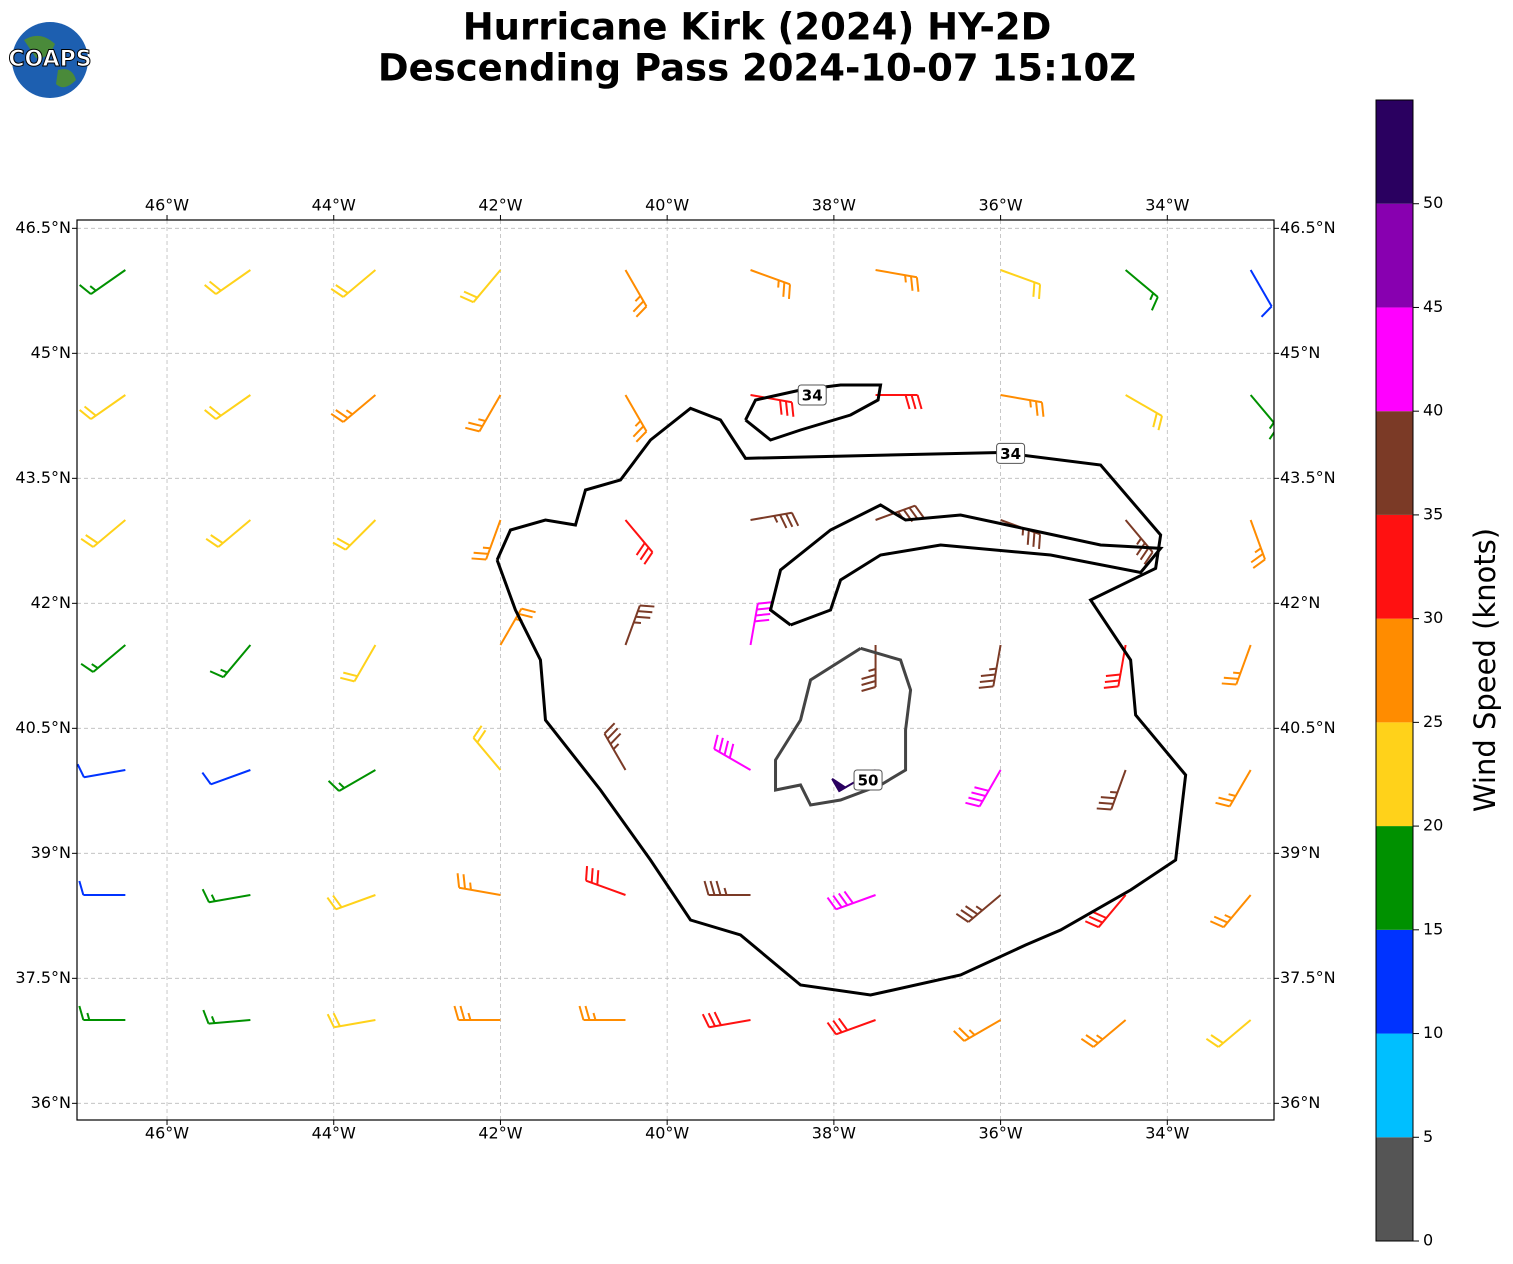  I want to click on chart-subtitle: Descending Pass 2024-10-07 15:10Z, so click(757, 68).